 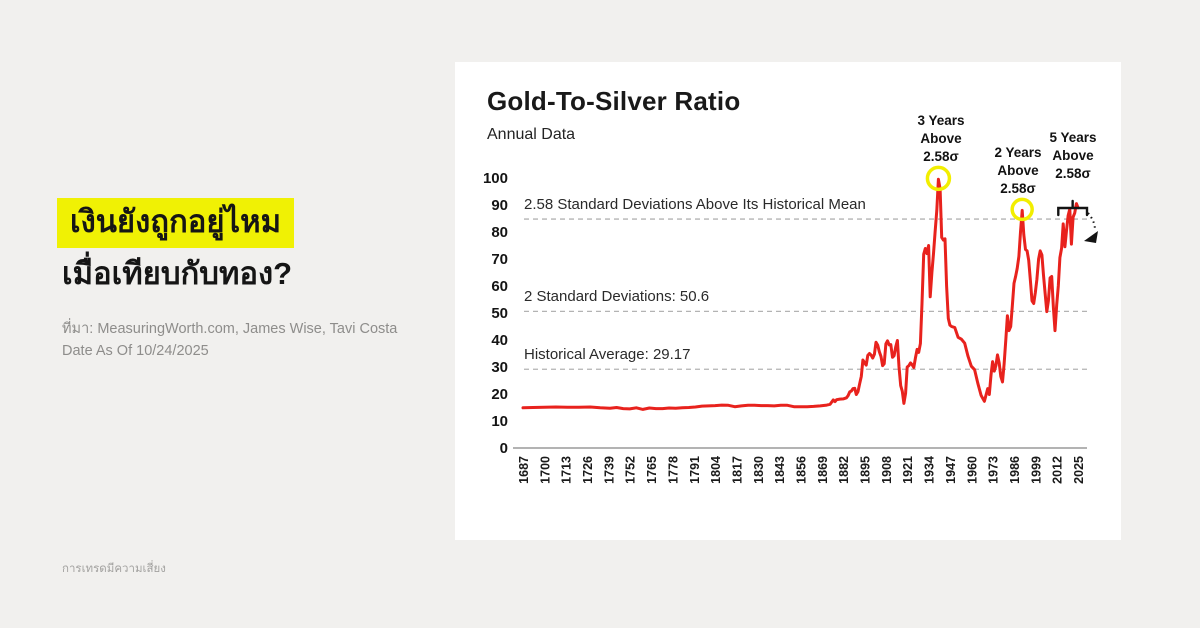 What do you see at coordinates (994, 470) in the screenshot?
I see `svg-text: 1973` at bounding box center [994, 470].